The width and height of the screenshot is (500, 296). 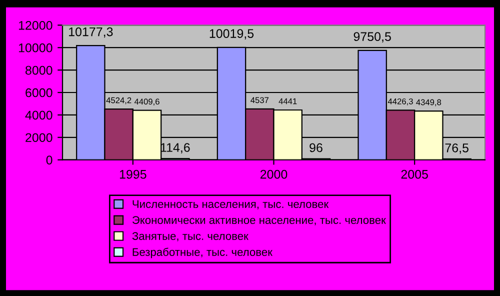 I want to click on y-tick-label: 0, so click(x=49, y=160).